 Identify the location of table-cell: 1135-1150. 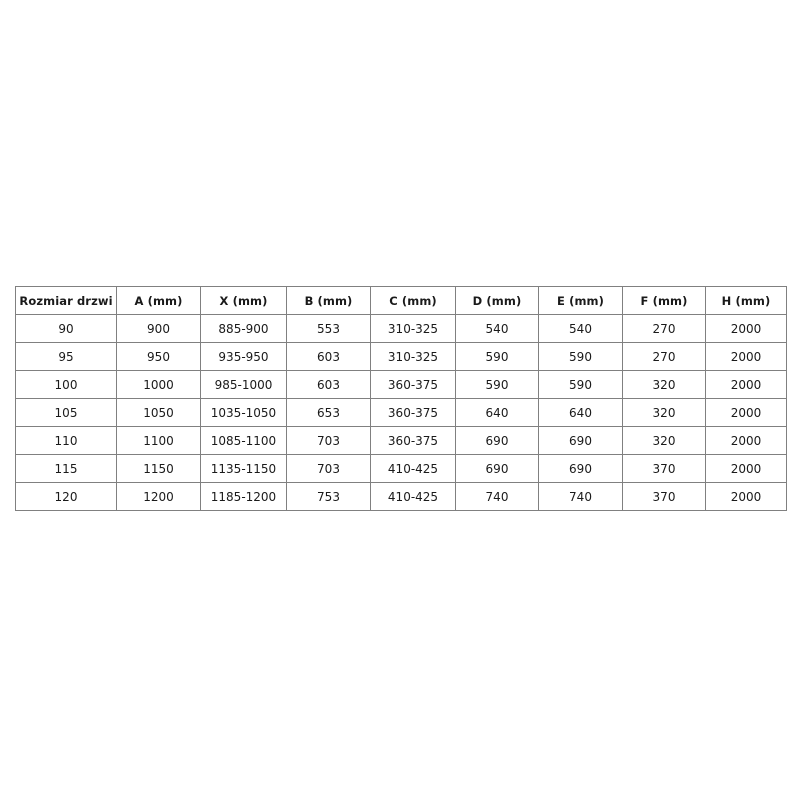
(243, 468).